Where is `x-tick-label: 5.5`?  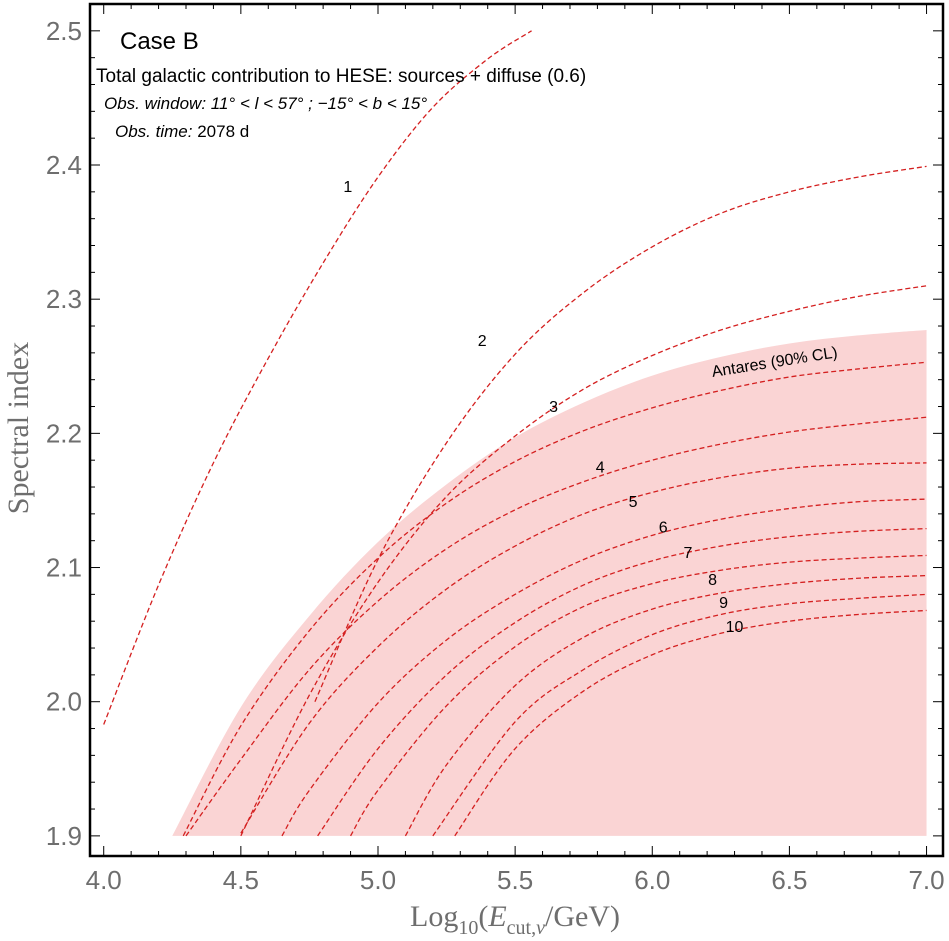 x-tick-label: 5.5 is located at coordinates (515, 880).